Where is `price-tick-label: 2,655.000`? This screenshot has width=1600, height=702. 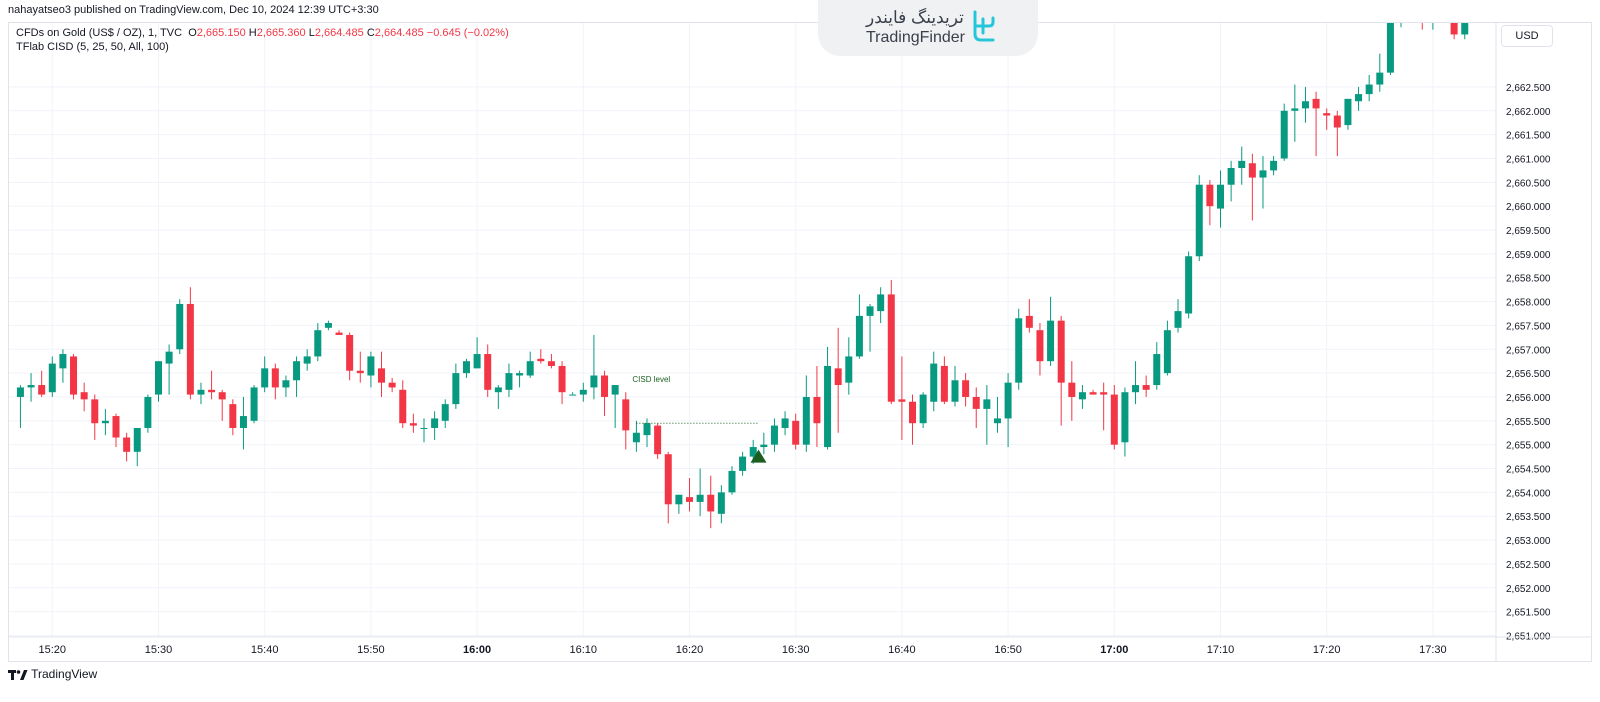 price-tick-label: 2,655.000 is located at coordinates (1528, 446).